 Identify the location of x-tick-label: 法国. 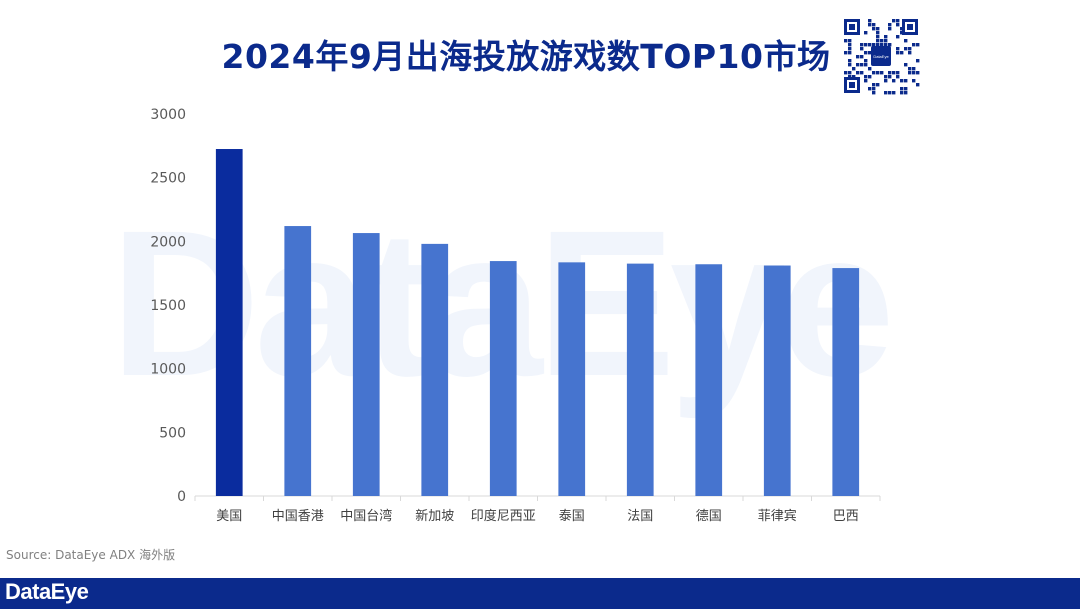
(640, 516).